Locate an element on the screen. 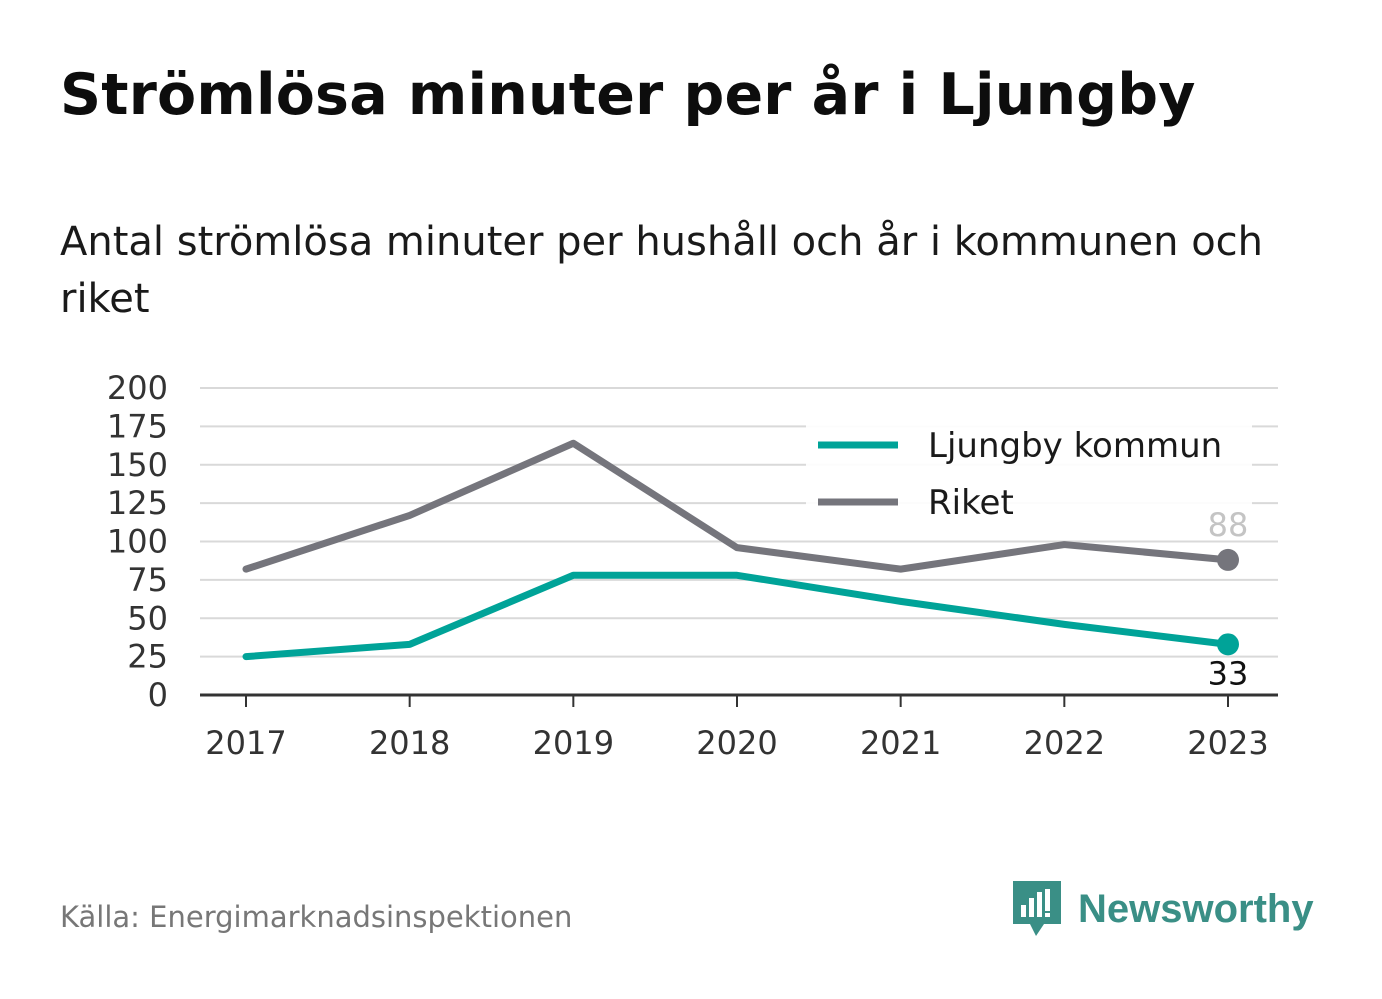 The height and width of the screenshot is (999, 1382). legend-label: Riket is located at coordinates (971, 503).